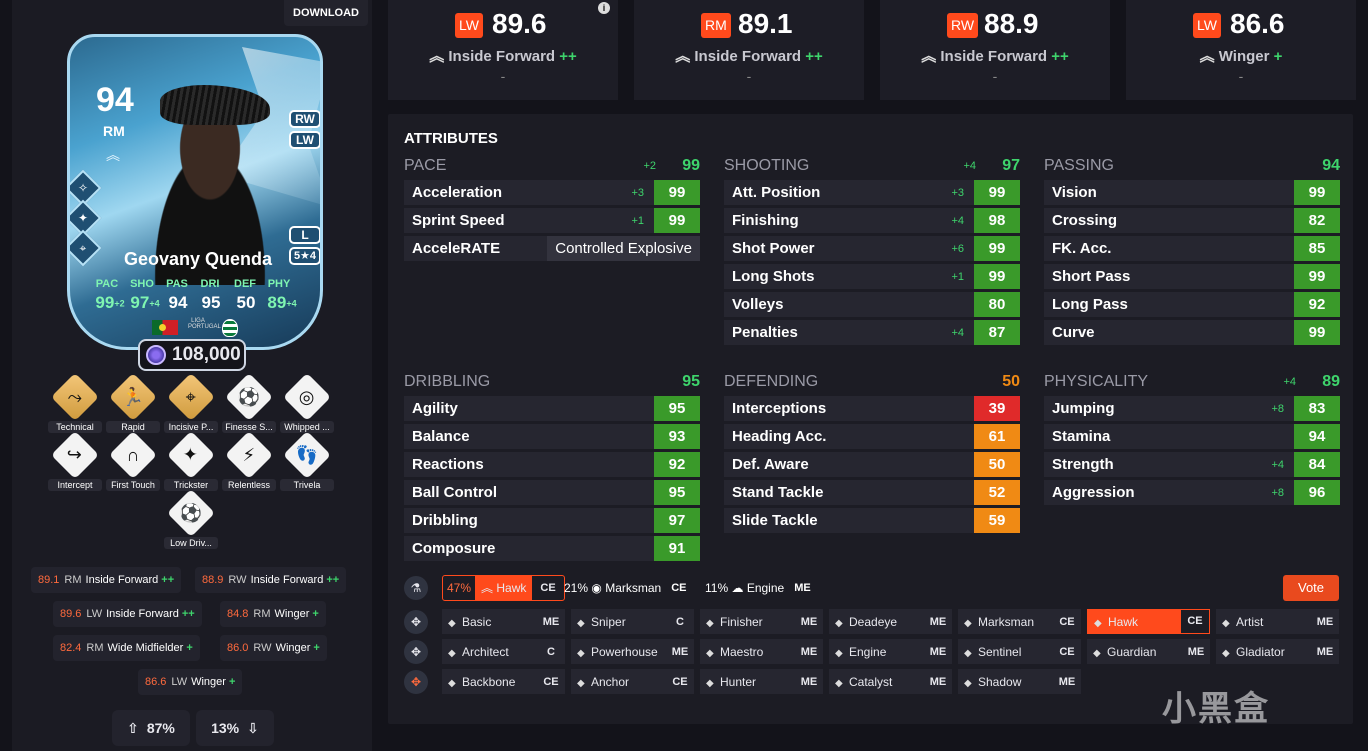 The image size is (1368, 751). Describe the element at coordinates (307, 460) in the screenshot. I see `playstyle-trivela: 👣 Trivela` at that location.